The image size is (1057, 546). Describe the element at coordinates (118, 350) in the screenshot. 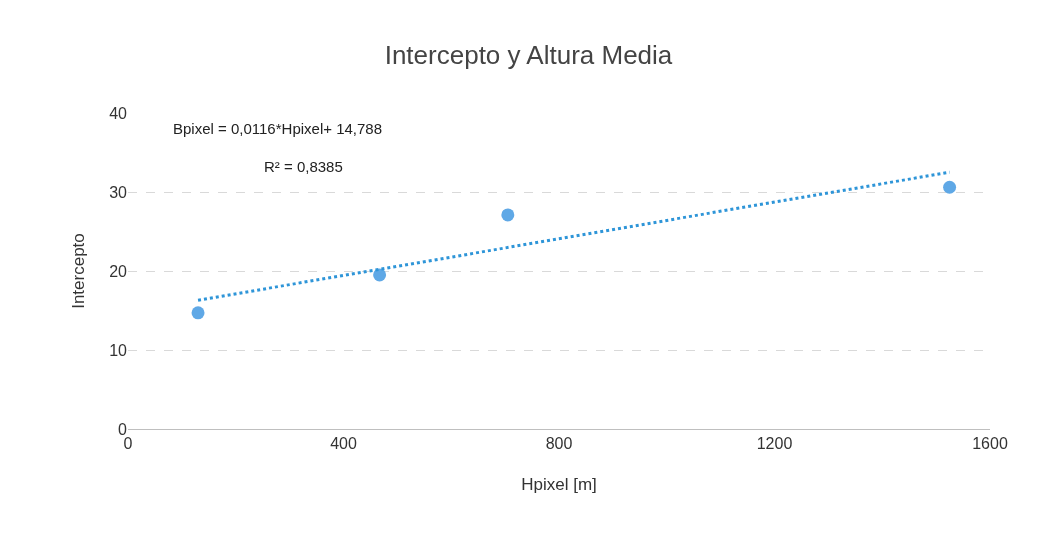

I see `y-tick-label: 10` at that location.